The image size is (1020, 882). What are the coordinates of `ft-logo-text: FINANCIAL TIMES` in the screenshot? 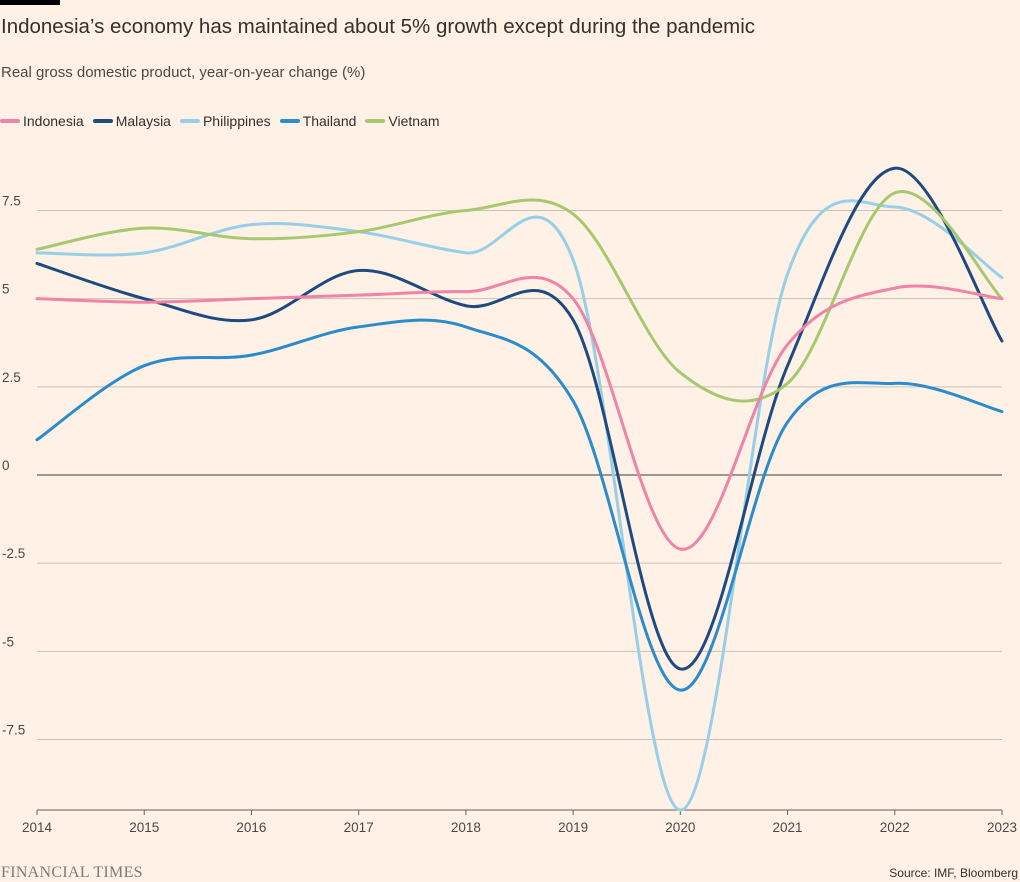 It's located at (72, 872).